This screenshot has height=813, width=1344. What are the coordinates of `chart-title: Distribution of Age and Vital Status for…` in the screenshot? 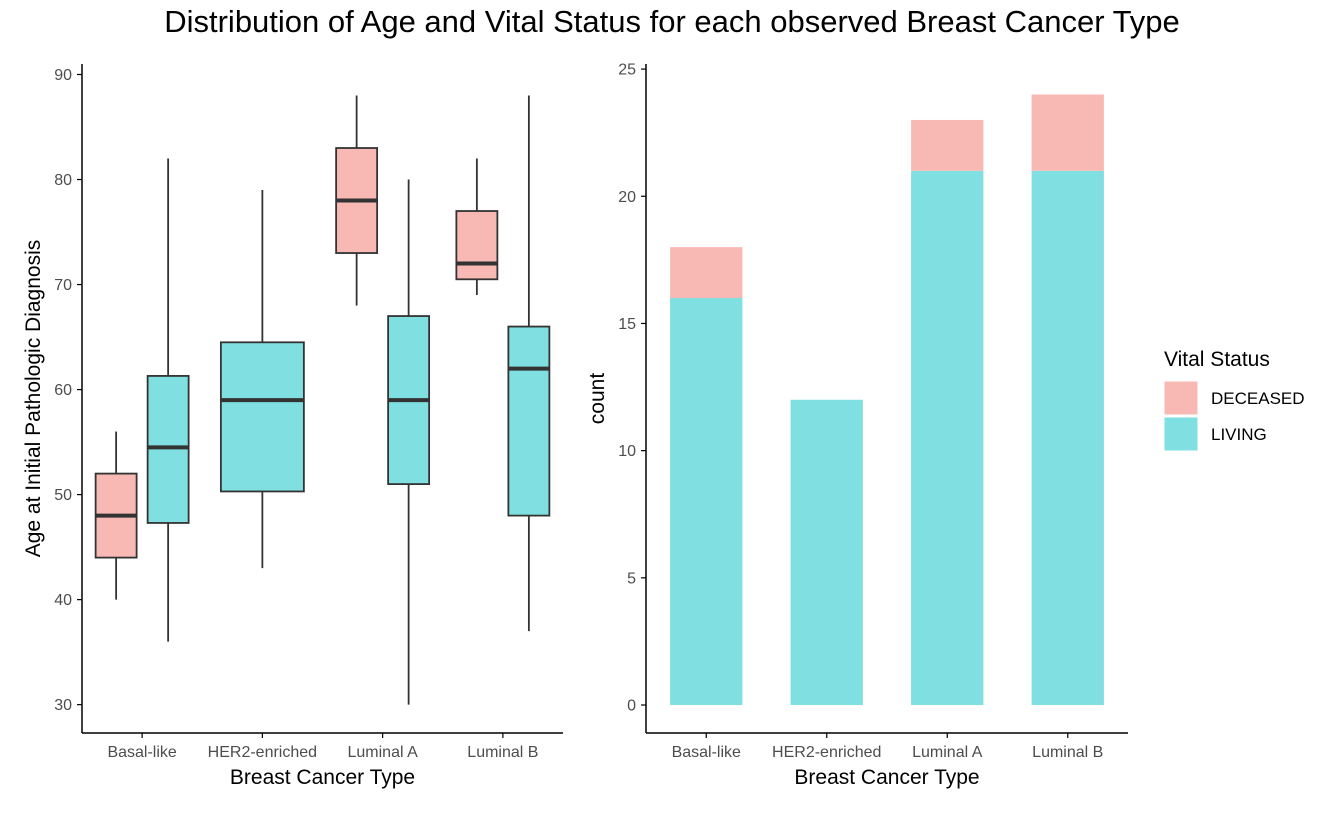 It's located at (672, 21).